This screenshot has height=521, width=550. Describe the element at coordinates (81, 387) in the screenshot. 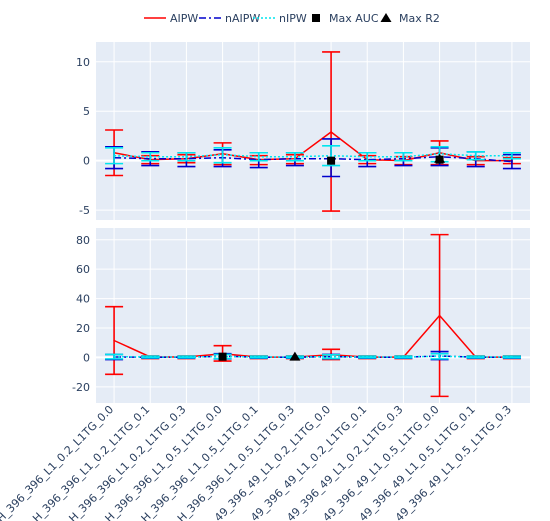

I see `y-tick-label: -20` at that location.